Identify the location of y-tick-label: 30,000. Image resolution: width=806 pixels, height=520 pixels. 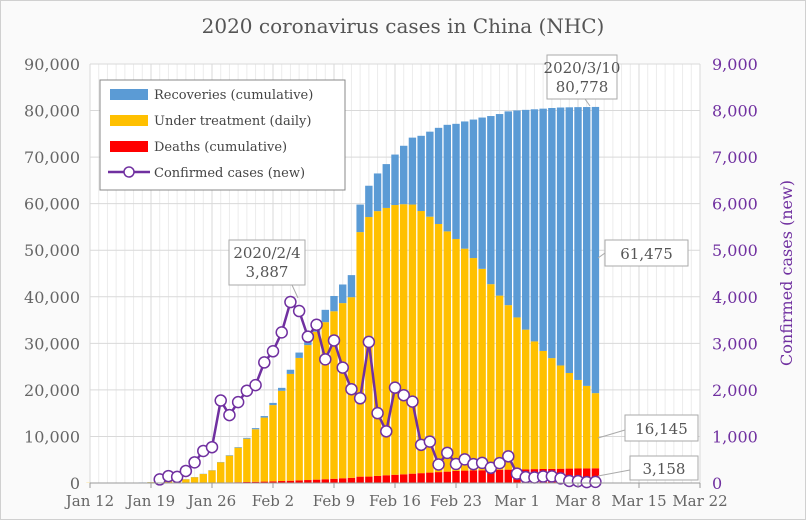
(52, 343).